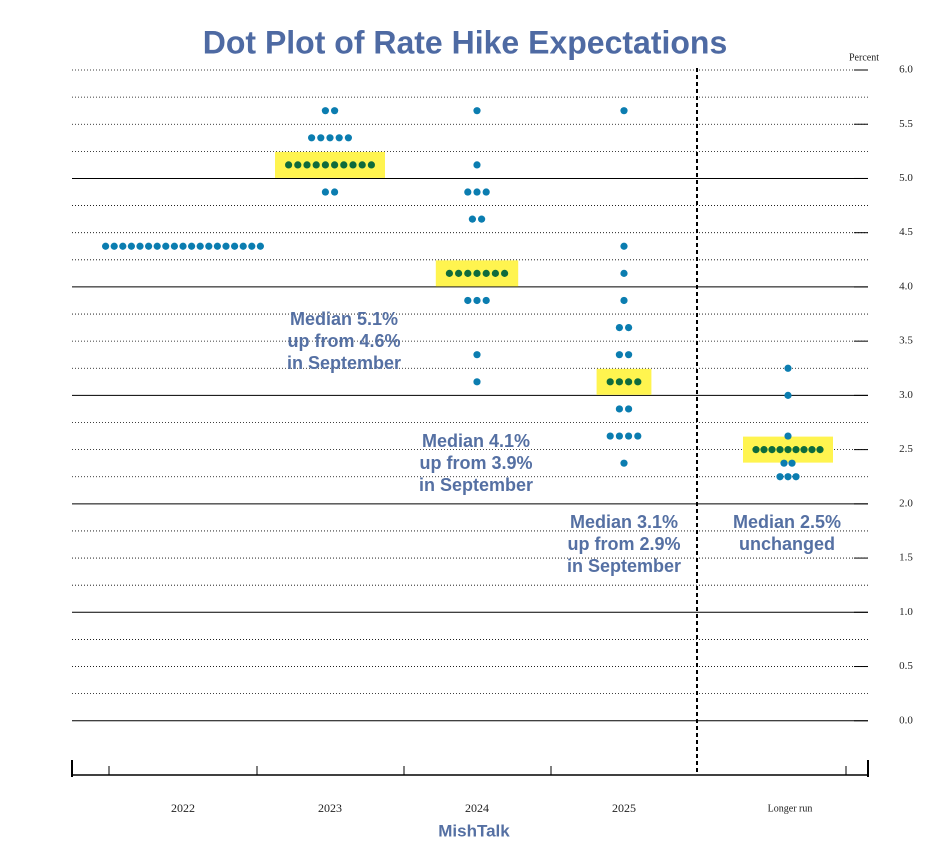 The height and width of the screenshot is (854, 943). I want to click on x-tick-label: 2023, so click(330, 808).